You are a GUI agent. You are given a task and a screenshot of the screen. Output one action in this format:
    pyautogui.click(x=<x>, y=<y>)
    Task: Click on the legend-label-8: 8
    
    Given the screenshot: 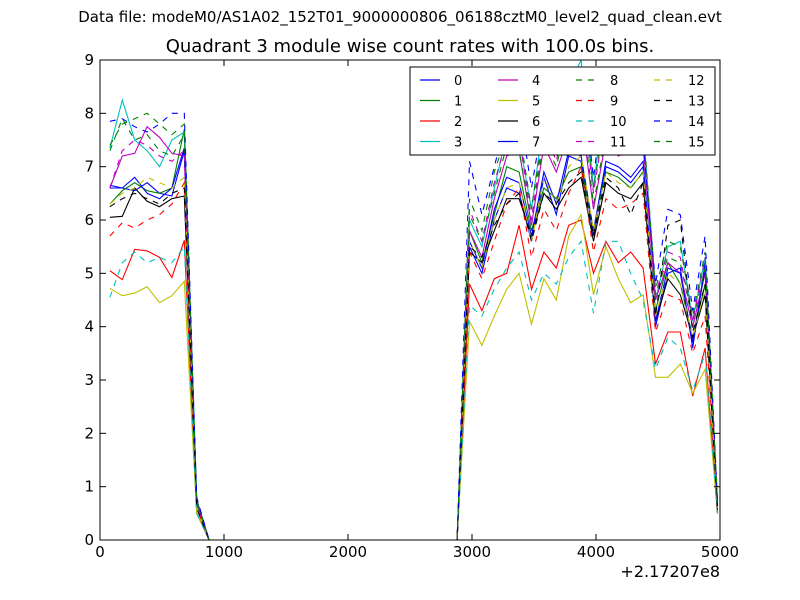 What is the action you would take?
    pyautogui.click(x=614, y=81)
    